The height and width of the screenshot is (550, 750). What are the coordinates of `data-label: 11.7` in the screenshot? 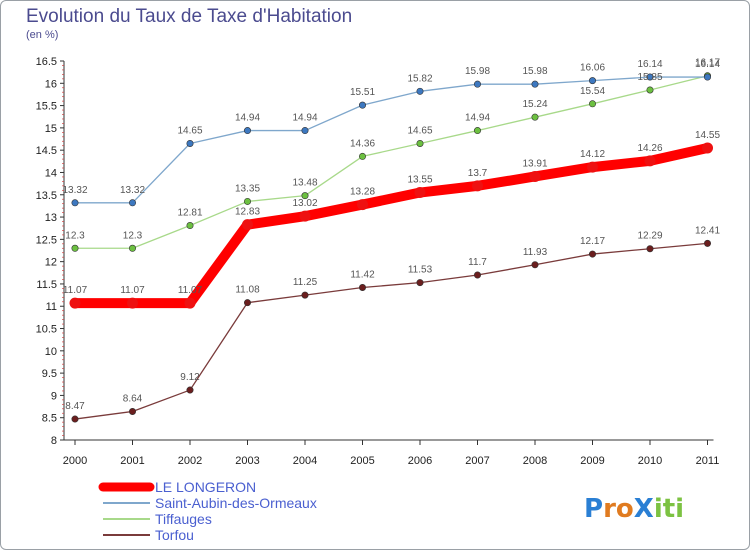 It's located at (477, 262).